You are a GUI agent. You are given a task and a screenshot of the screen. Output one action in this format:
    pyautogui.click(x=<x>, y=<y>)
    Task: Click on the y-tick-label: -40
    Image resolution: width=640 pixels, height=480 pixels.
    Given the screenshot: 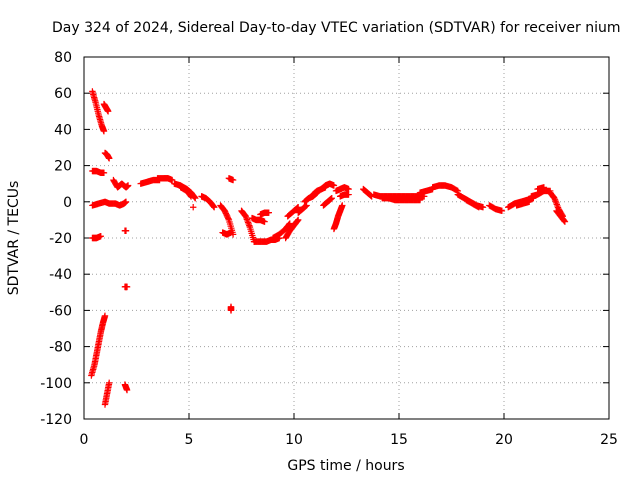 What is the action you would take?
    pyautogui.click(x=60, y=275)
    